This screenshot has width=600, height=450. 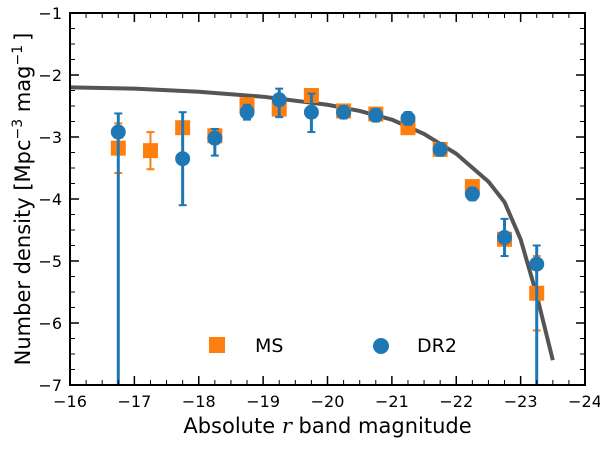 What do you see at coordinates (22, 199) in the screenshot?
I see `y-axis-label: Number density [Mpc−3 mag−1]` at bounding box center [22, 199].